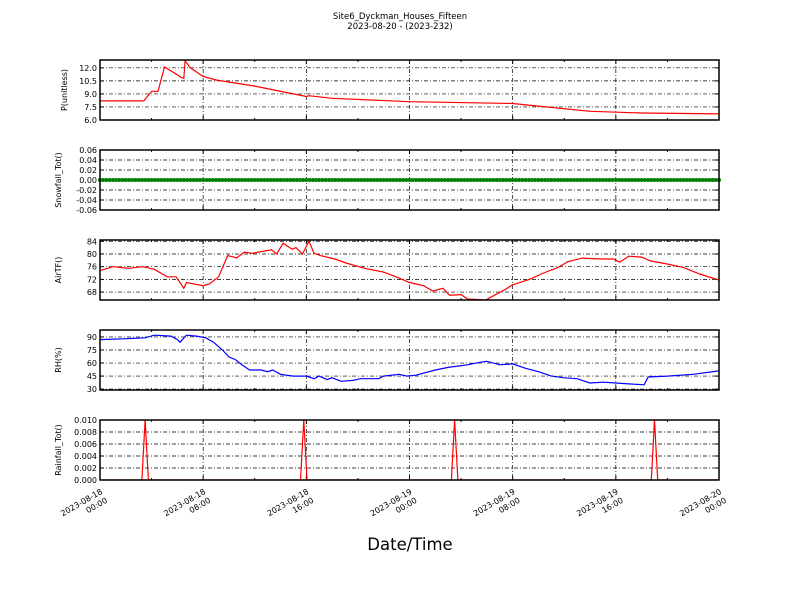  What do you see at coordinates (92, 350) in the screenshot?
I see `y-tick-label: 75` at bounding box center [92, 350].